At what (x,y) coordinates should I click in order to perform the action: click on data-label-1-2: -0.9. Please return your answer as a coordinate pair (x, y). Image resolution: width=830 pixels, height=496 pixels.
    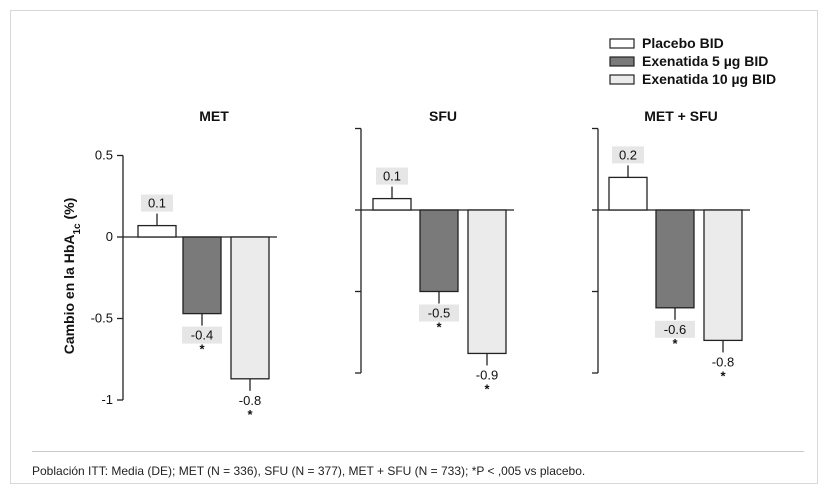
    Looking at the image, I should click on (487, 374).